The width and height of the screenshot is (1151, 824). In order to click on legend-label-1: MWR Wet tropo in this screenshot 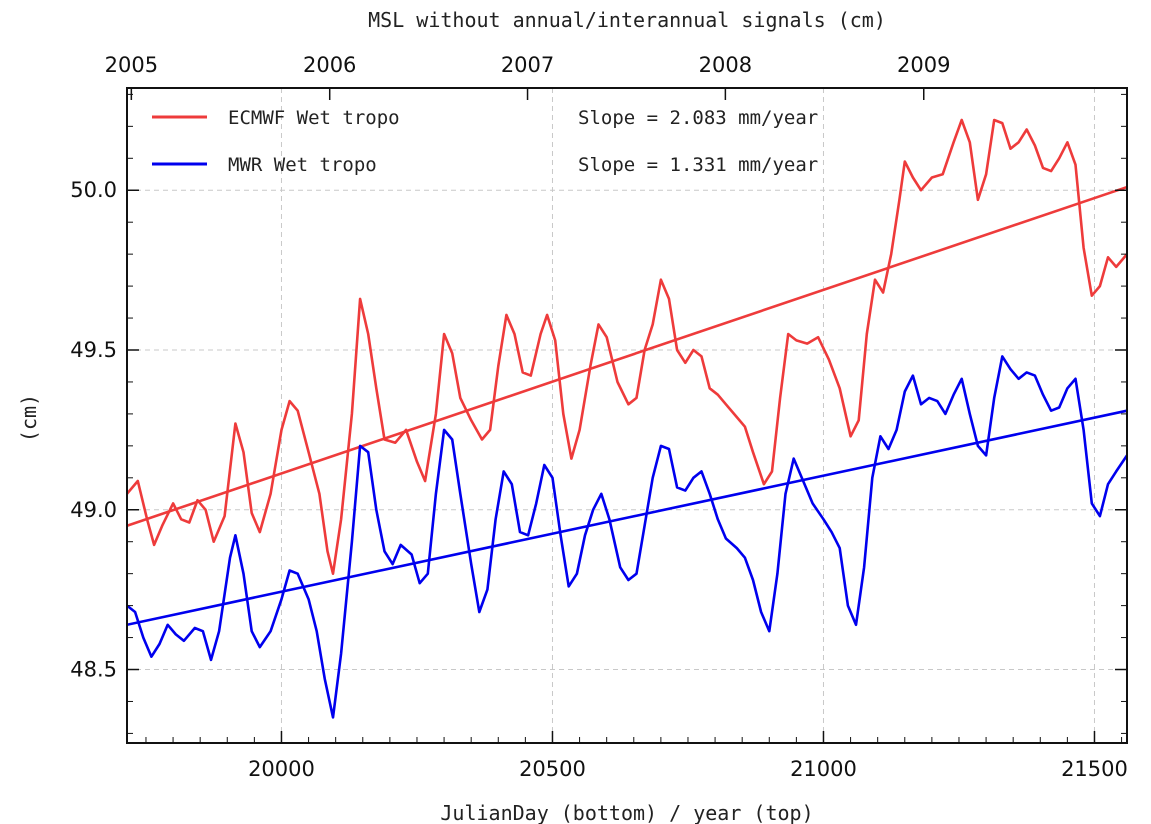, I will do `click(302, 165)`.